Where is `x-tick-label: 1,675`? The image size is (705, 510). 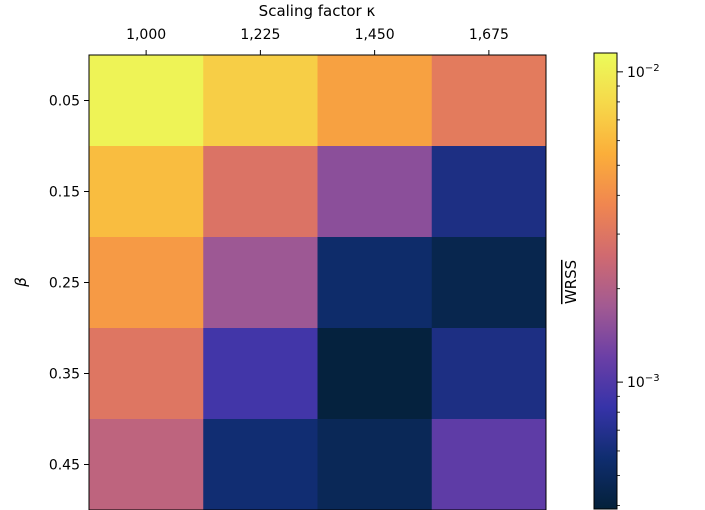
x-tick-label: 1,675 is located at coordinates (489, 35).